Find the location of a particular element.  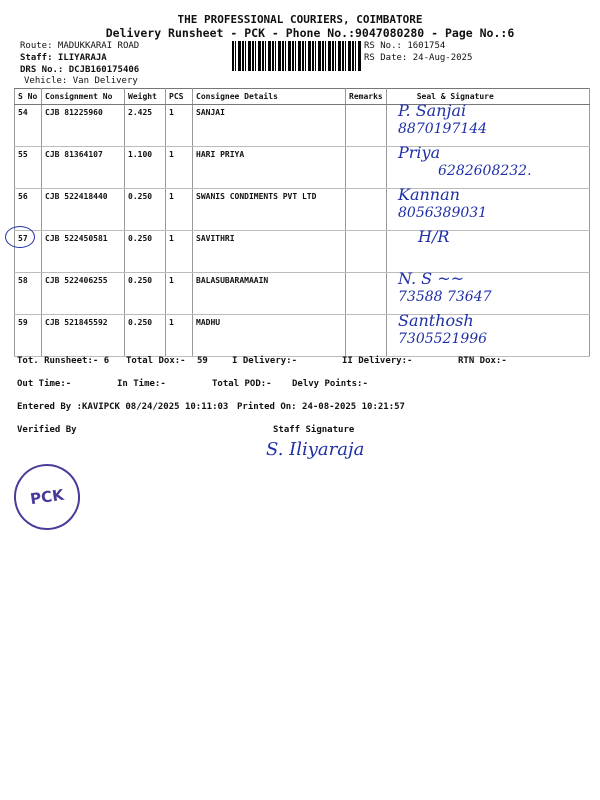

col-pcs: PCS is located at coordinates (179, 96).